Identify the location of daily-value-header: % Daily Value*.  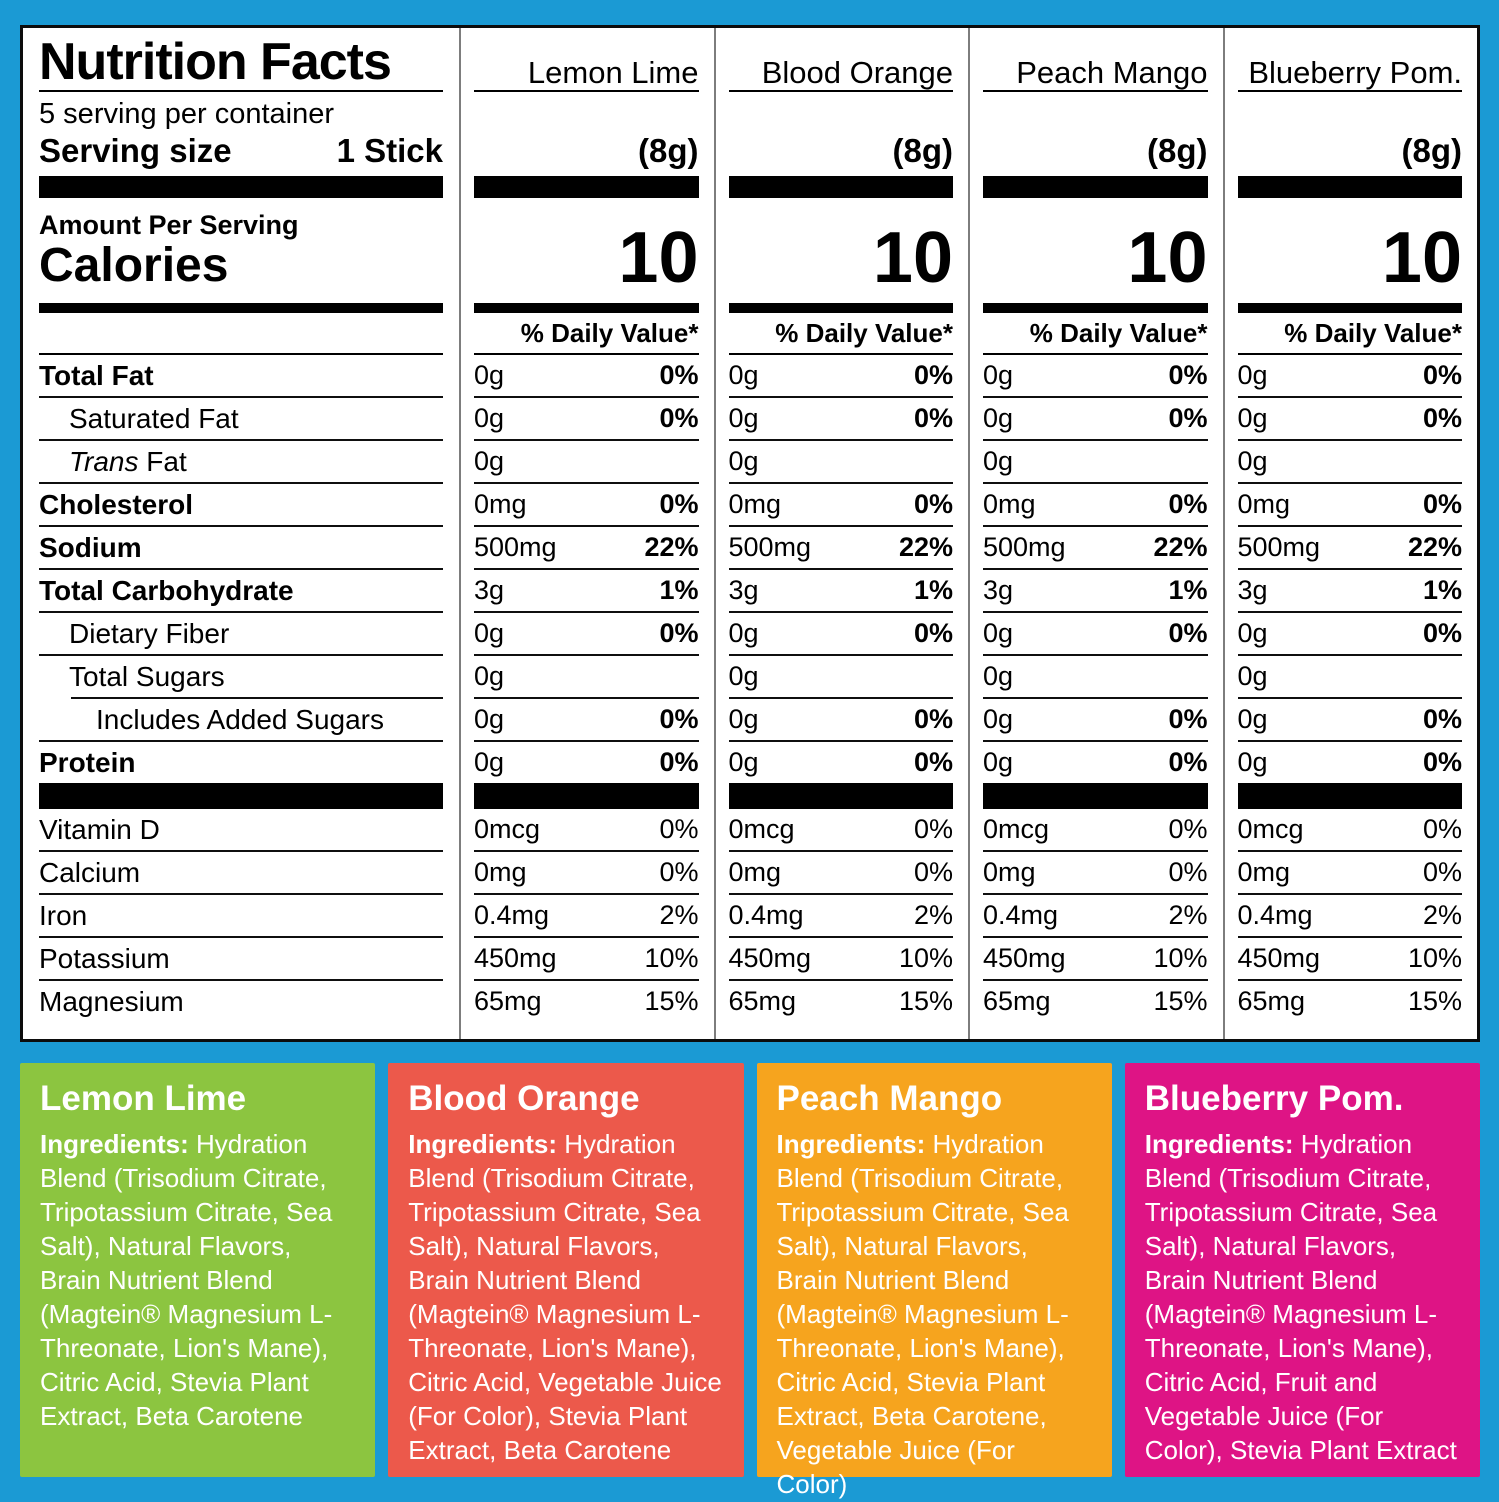
(1349, 334).